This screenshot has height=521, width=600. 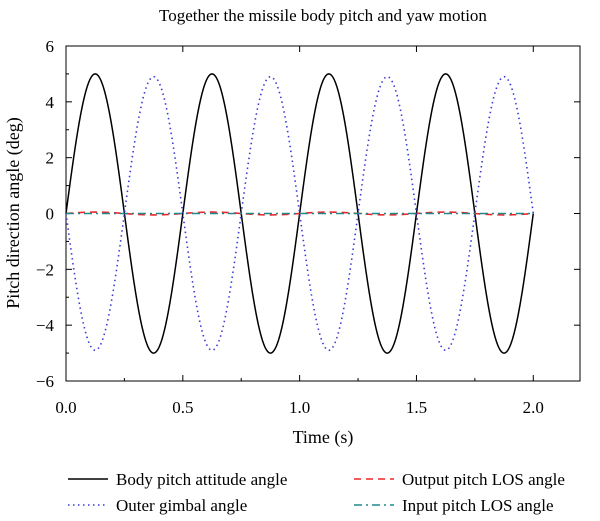 I want to click on y-tick-label: 6, so click(x=50, y=46).